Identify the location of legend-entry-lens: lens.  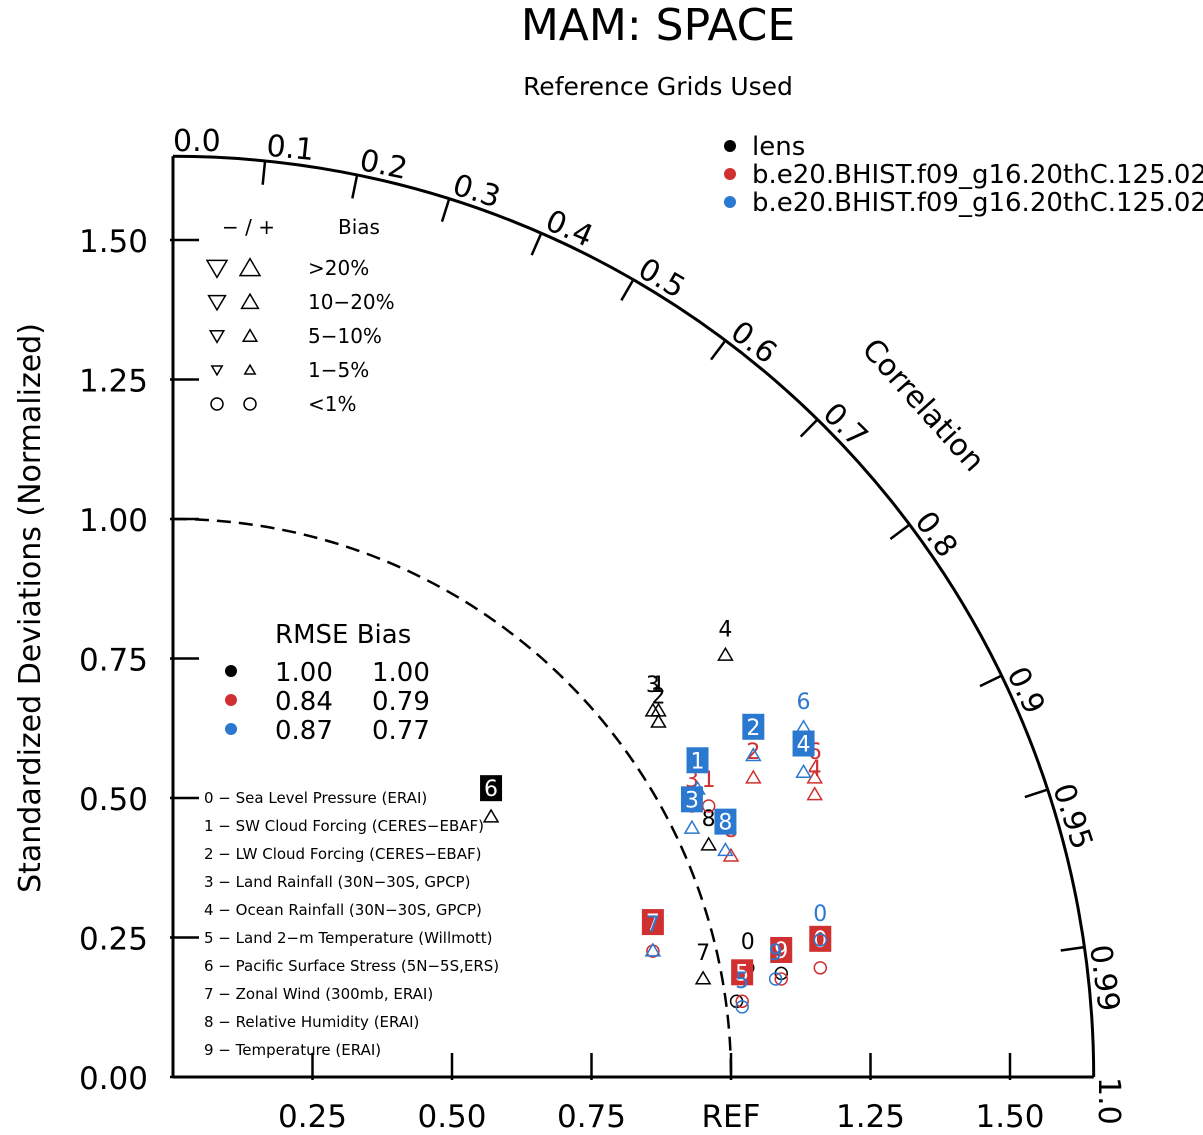
(778, 147).